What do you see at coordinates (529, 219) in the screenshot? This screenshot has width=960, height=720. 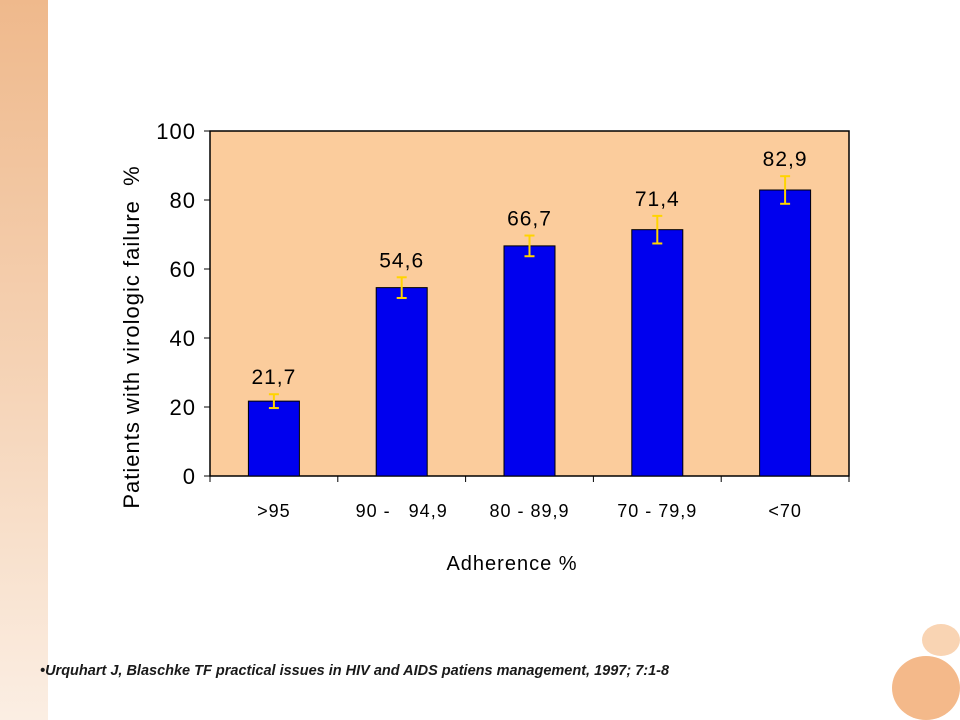 I see `bar-value-label: 66,7` at bounding box center [529, 219].